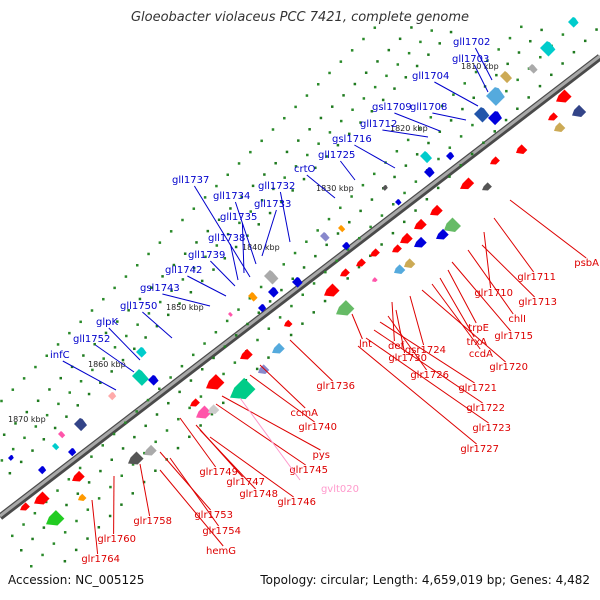  I want to click on gene-label-glr1764: glr1764, so click(100, 559).